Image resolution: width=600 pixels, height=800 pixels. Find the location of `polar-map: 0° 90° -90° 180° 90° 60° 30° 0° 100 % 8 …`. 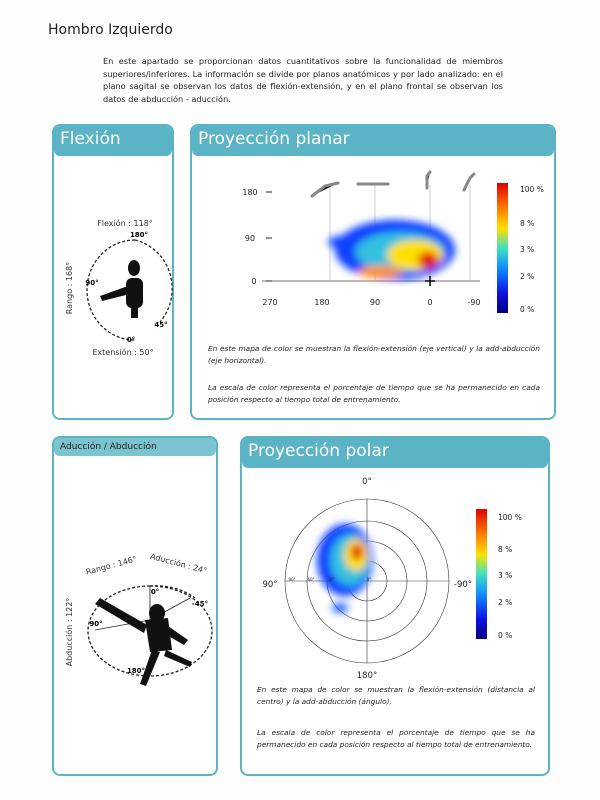

polar-map: 0° 90° -90° 180° 90° 60° 30° 0° 100 % 8 … is located at coordinates (392, 579).